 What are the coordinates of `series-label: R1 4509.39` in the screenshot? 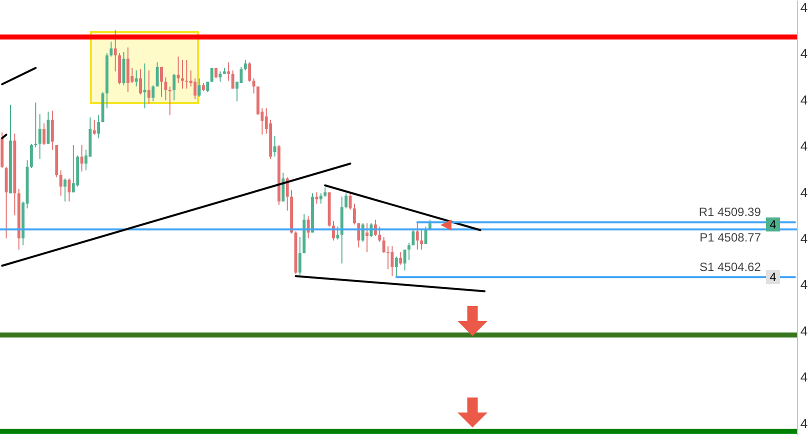 It's located at (730, 212).